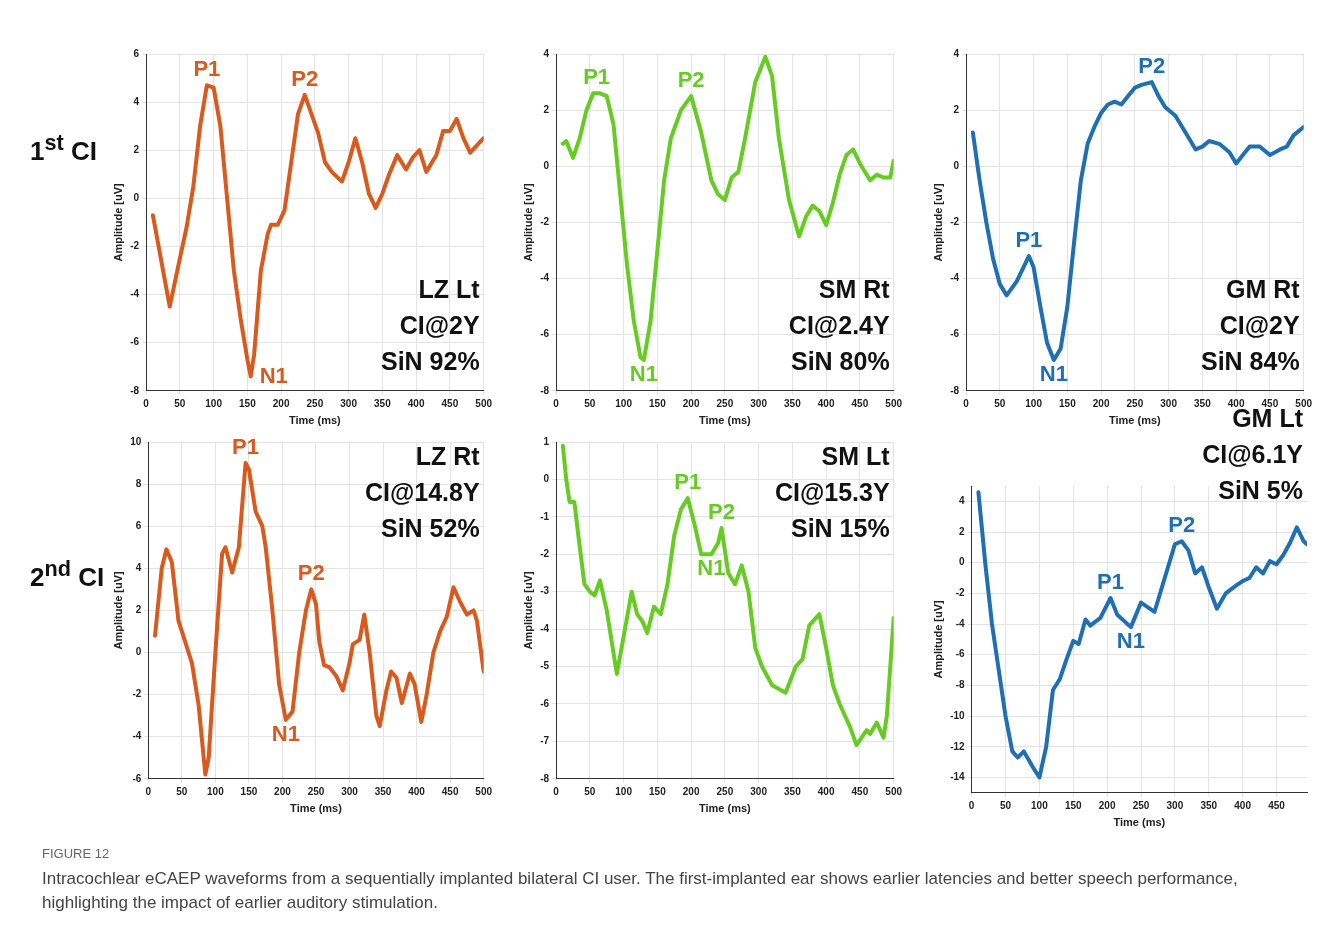  I want to click on text: Intracochlear eCAEP waveforms from a sequentially implanted bilateral CI user. The first-implanted ear shows earlier latencies and better speech performance, highlighting the impact of earlier auditory stimulation., so click(640, 891).